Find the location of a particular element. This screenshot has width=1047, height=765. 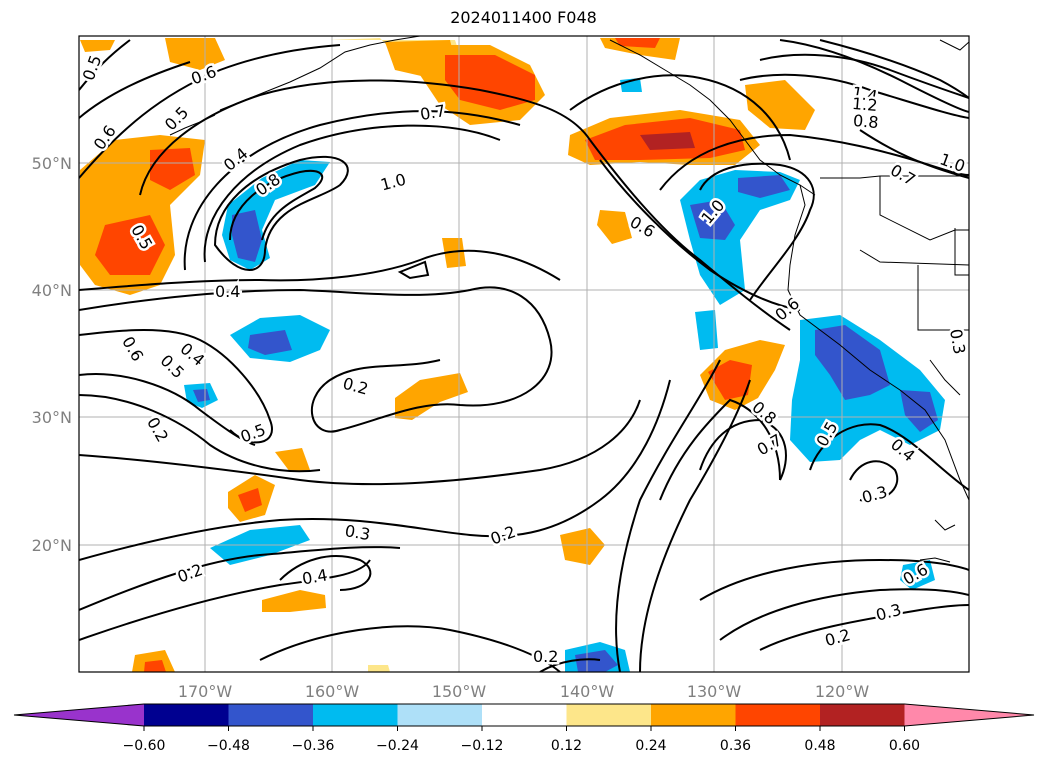

lon-label: 170°W is located at coordinates (205, 691).